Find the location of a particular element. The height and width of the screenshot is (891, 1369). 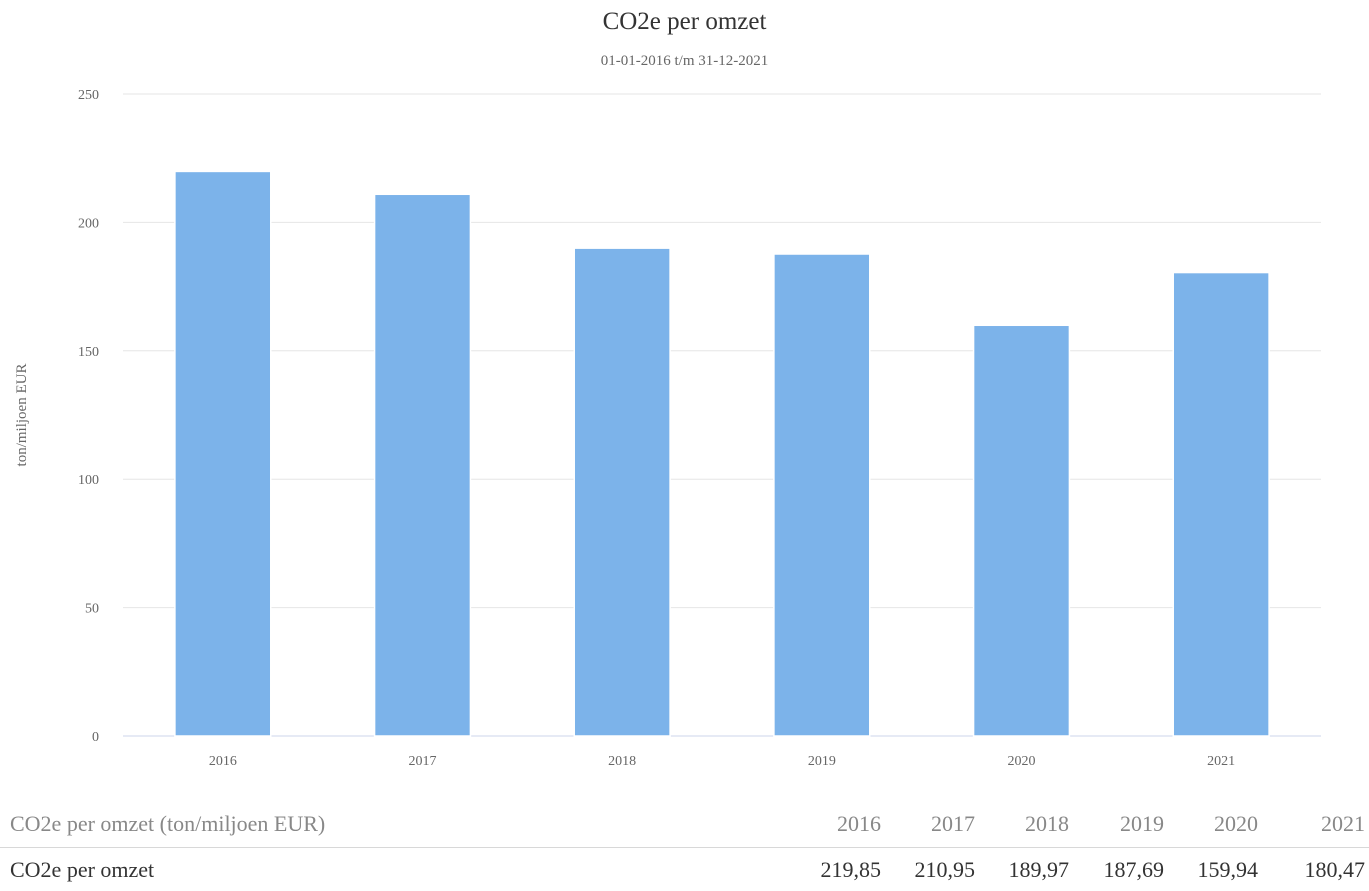

bar-2019 is located at coordinates (822, 495).